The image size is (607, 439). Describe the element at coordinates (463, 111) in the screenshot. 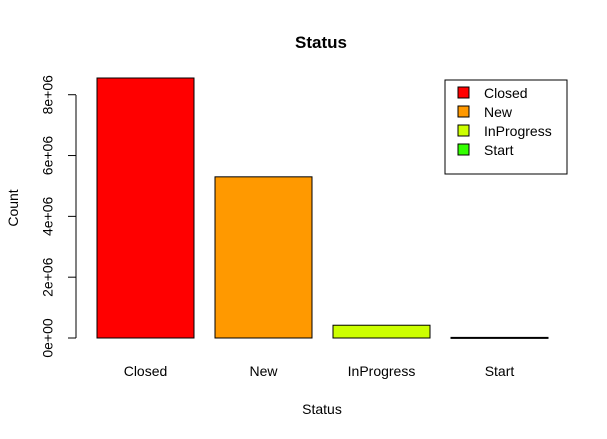

I see `legend-swatch-new` at that location.